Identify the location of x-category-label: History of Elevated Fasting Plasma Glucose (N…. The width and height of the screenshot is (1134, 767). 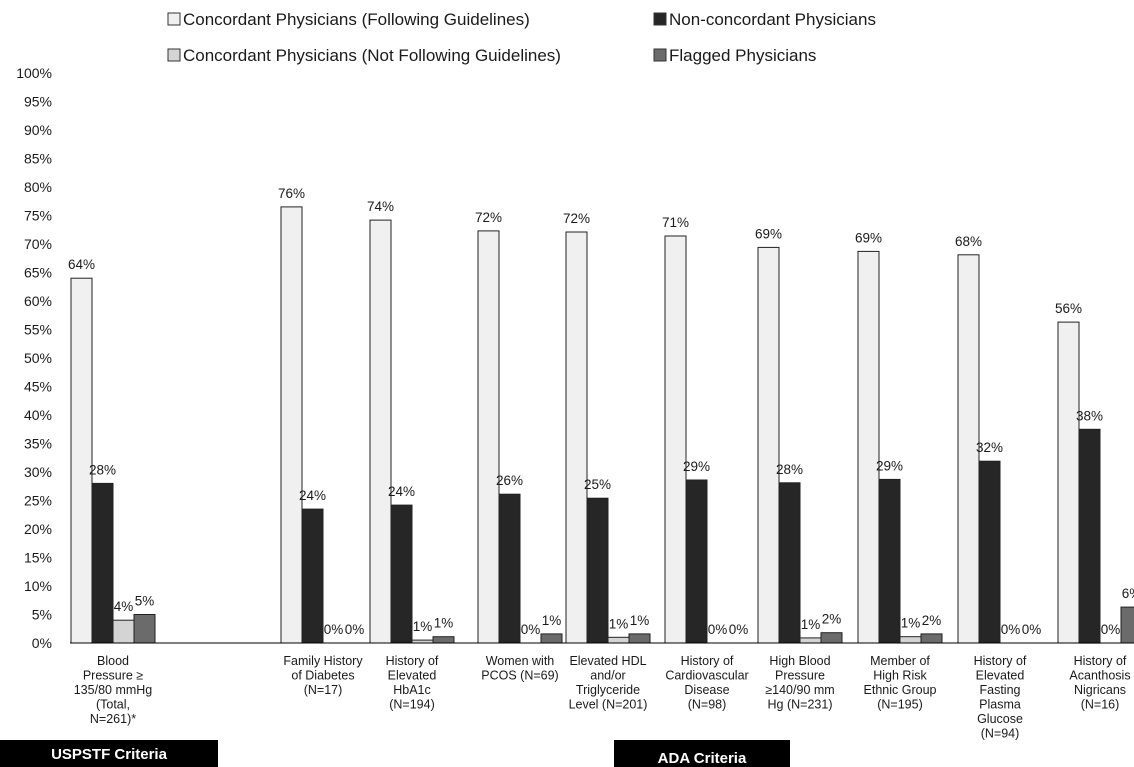
(1000, 697).